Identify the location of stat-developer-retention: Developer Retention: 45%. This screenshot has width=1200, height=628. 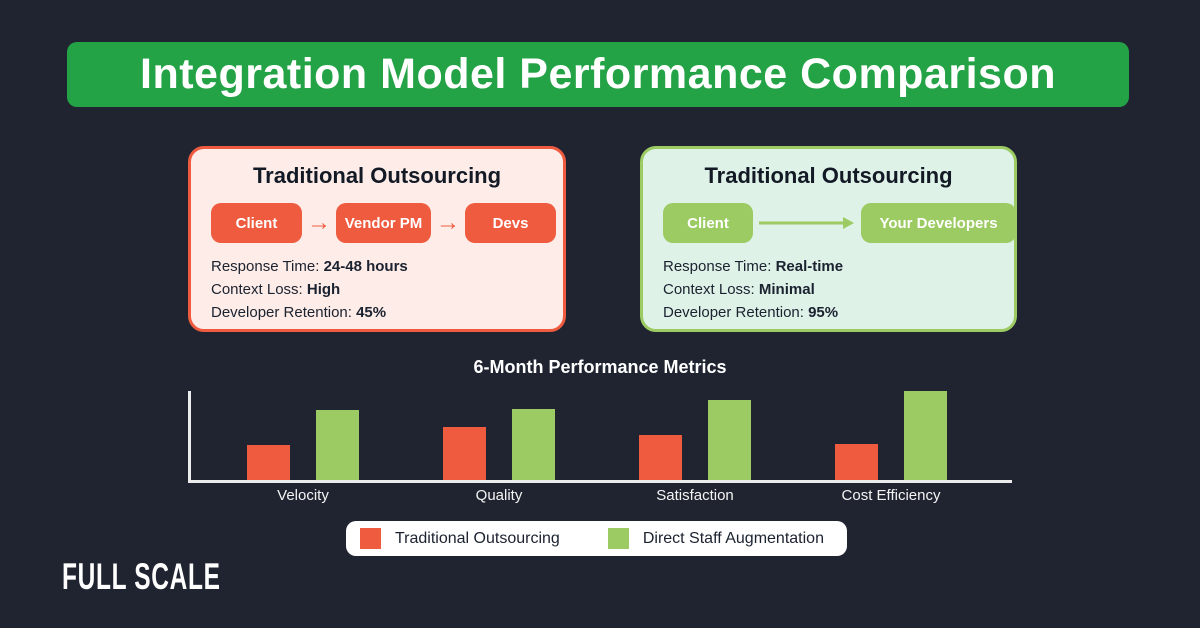
(299, 312).